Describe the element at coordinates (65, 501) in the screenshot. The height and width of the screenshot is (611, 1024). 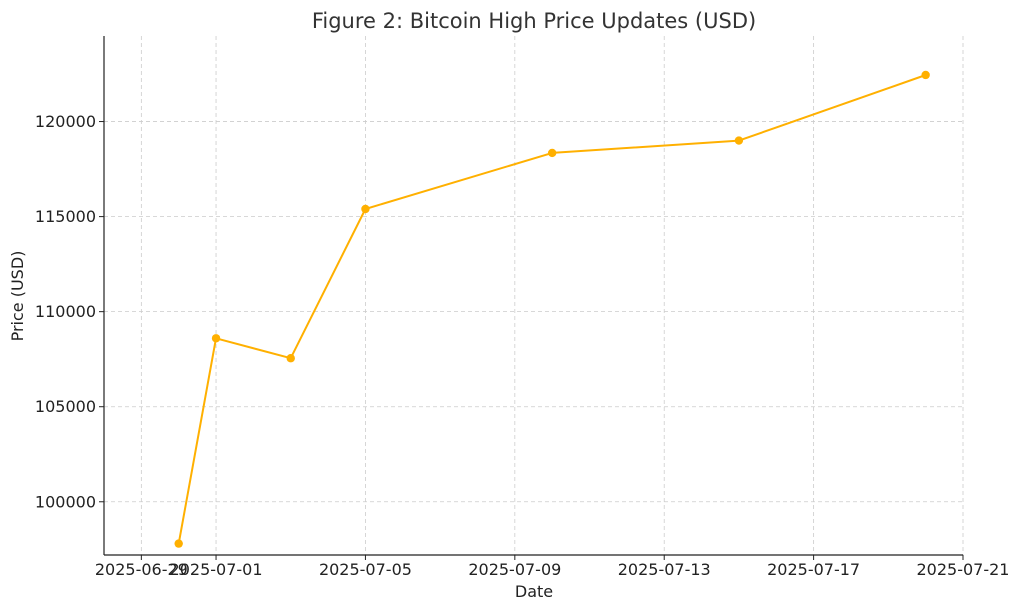
I see `y-tick-label: 100000` at that location.